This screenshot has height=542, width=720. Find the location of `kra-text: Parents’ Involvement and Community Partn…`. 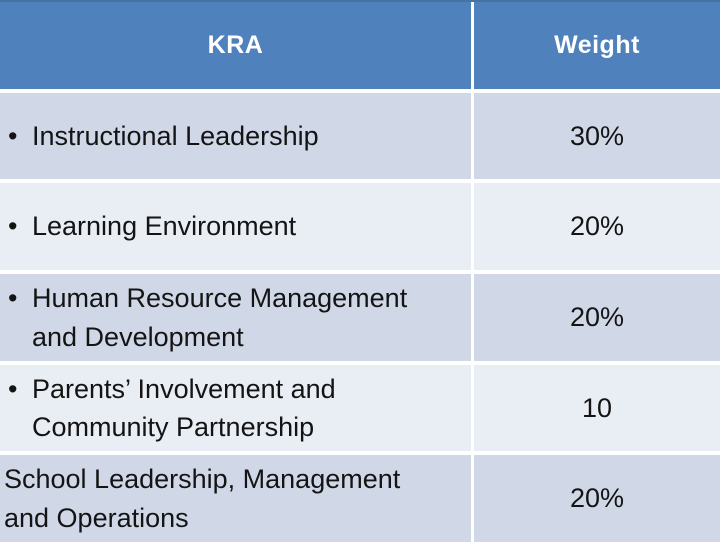

kra-text: Parents’ Involvement and Community Partn… is located at coordinates (184, 407).